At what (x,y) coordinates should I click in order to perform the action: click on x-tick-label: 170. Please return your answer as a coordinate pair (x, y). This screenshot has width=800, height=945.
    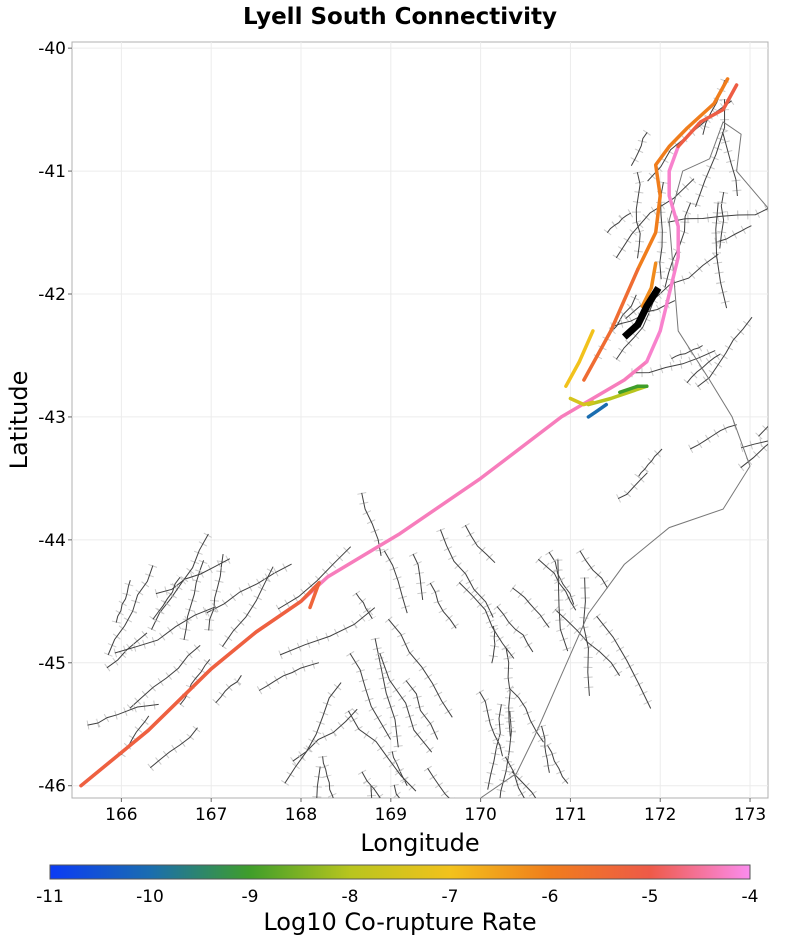
    Looking at the image, I should click on (480, 815).